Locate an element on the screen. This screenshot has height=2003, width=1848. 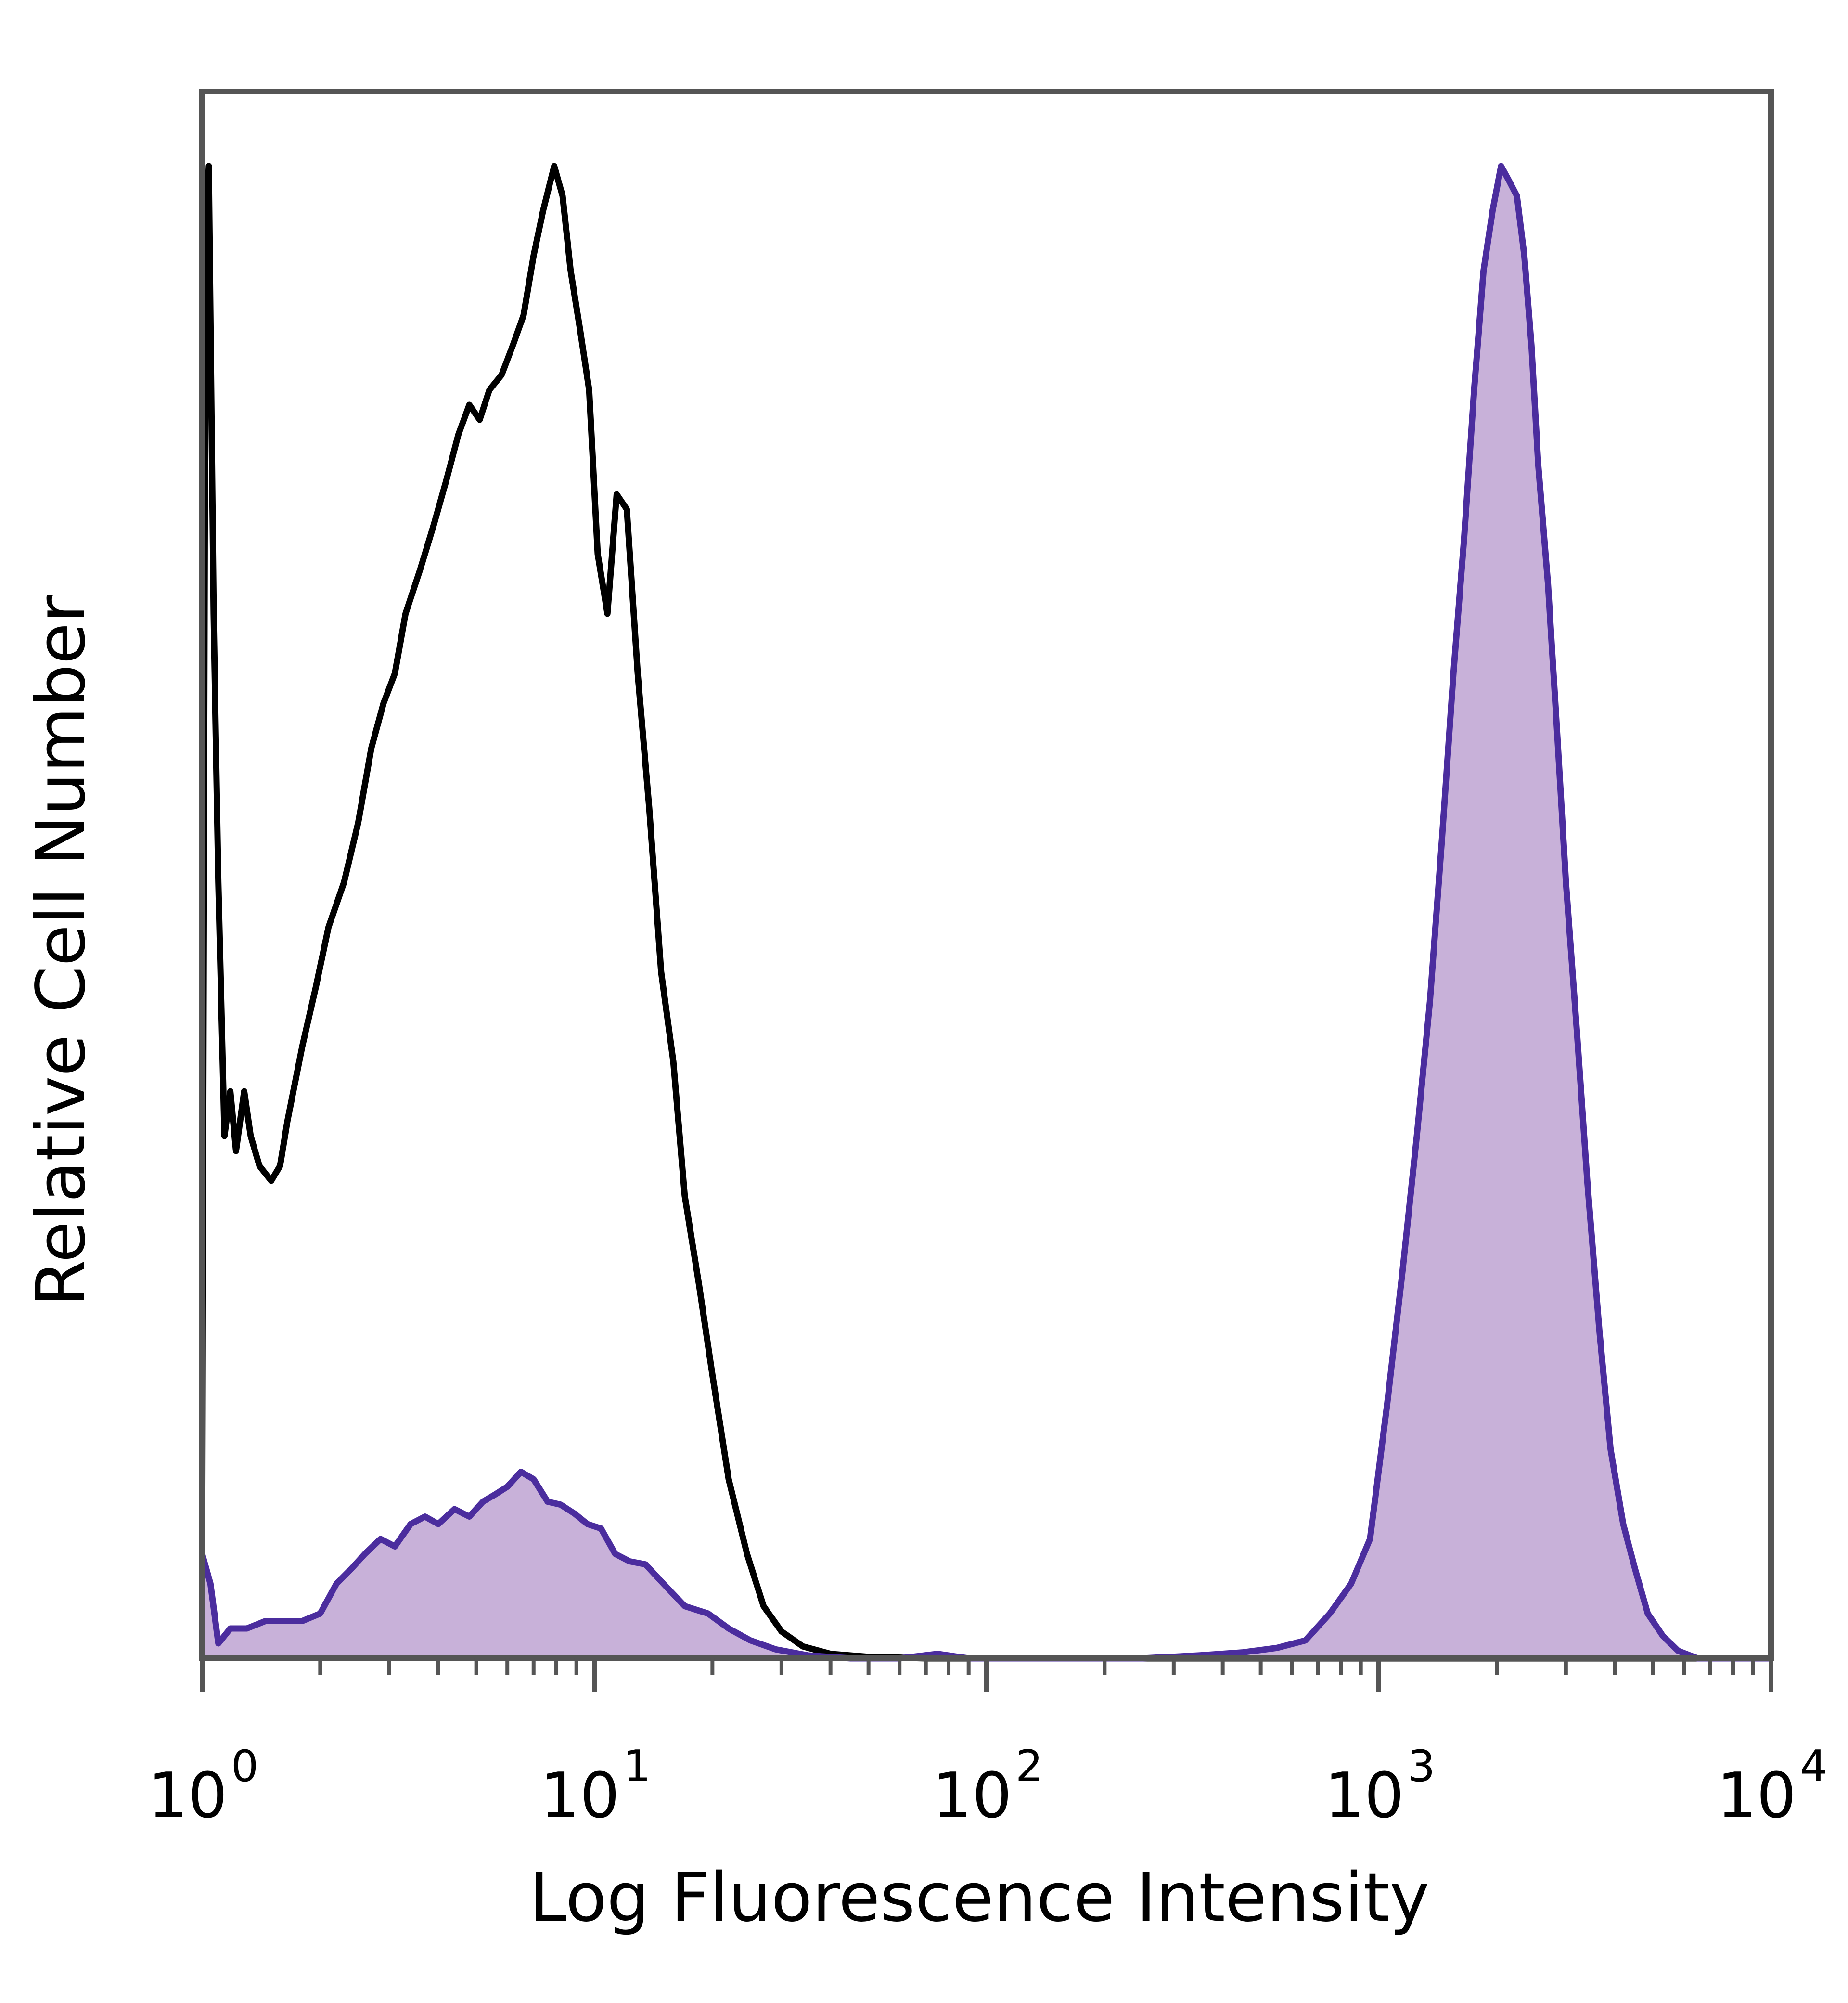
x-tick-exponent: 4 is located at coordinates (1813, 1766).